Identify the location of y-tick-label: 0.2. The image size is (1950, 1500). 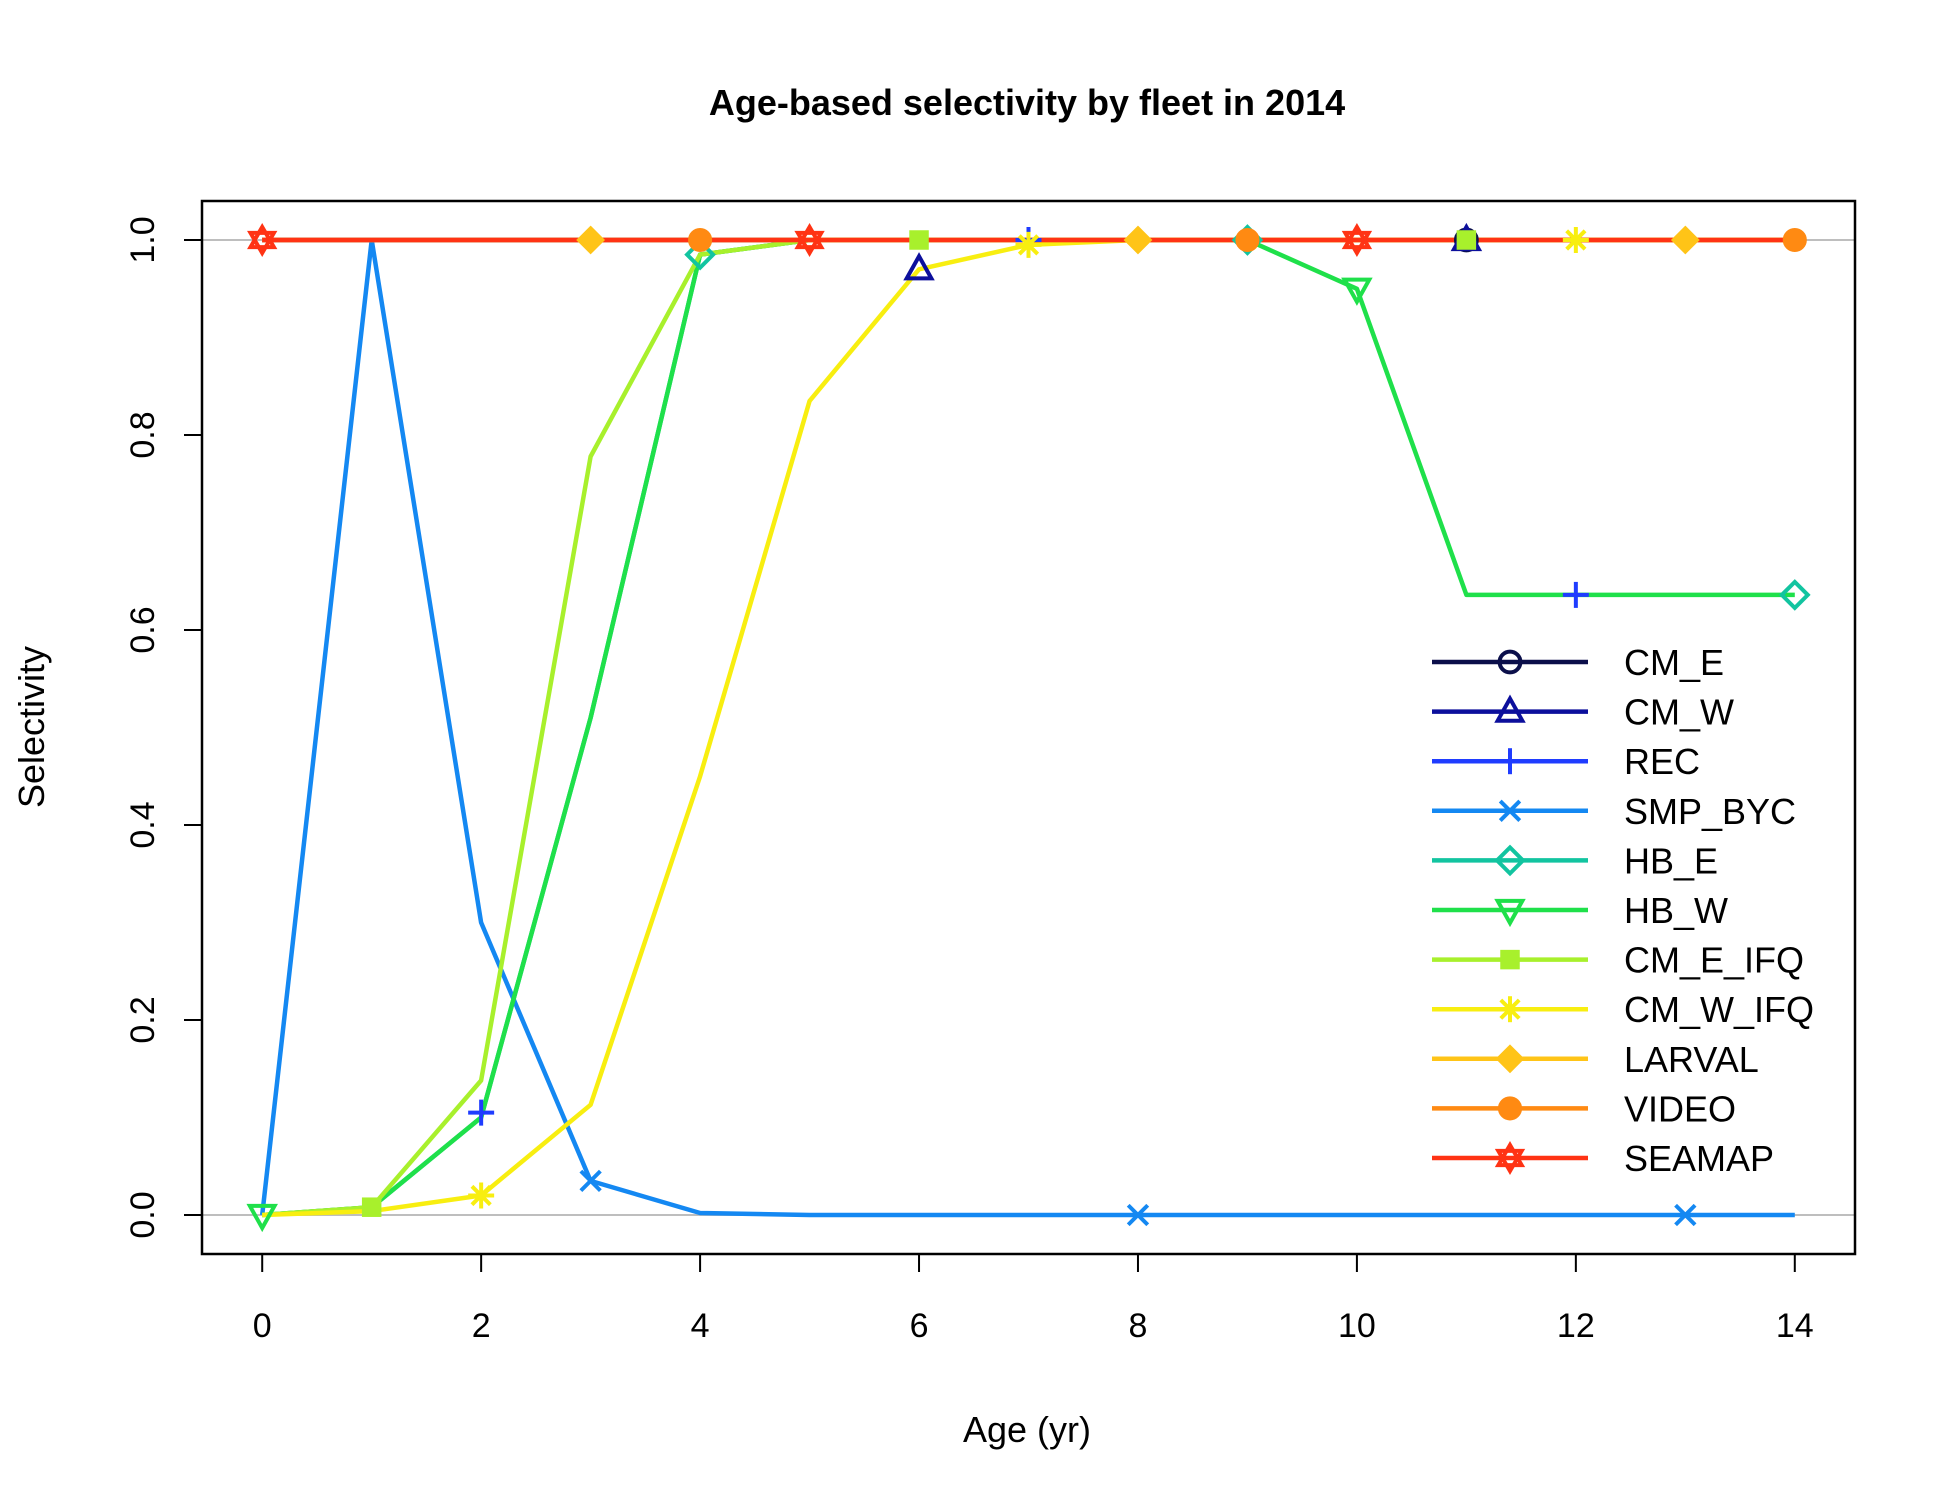
(143, 1019).